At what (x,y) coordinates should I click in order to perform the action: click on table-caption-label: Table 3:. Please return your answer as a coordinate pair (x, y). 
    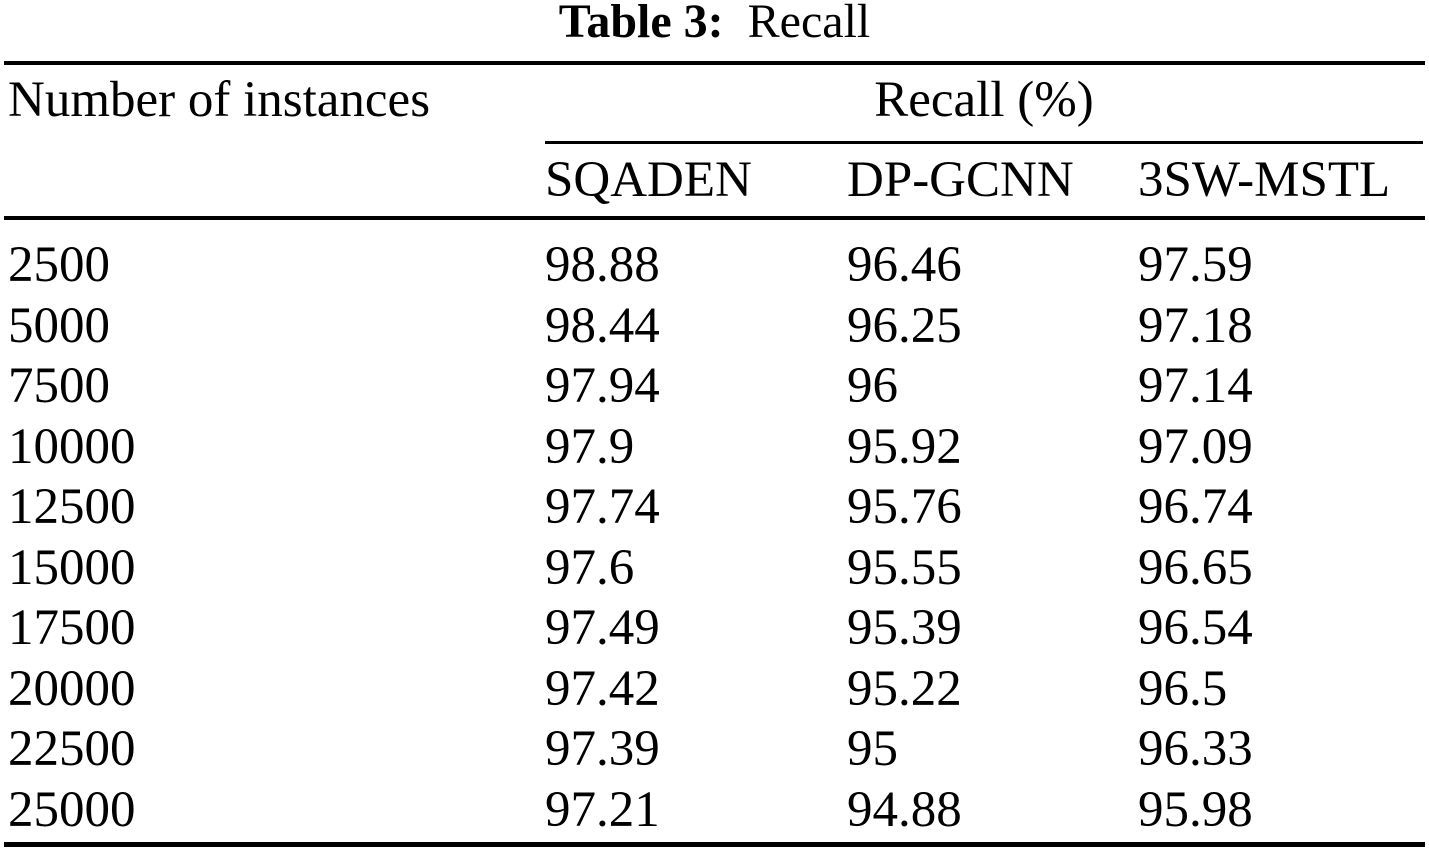
    Looking at the image, I should click on (641, 24).